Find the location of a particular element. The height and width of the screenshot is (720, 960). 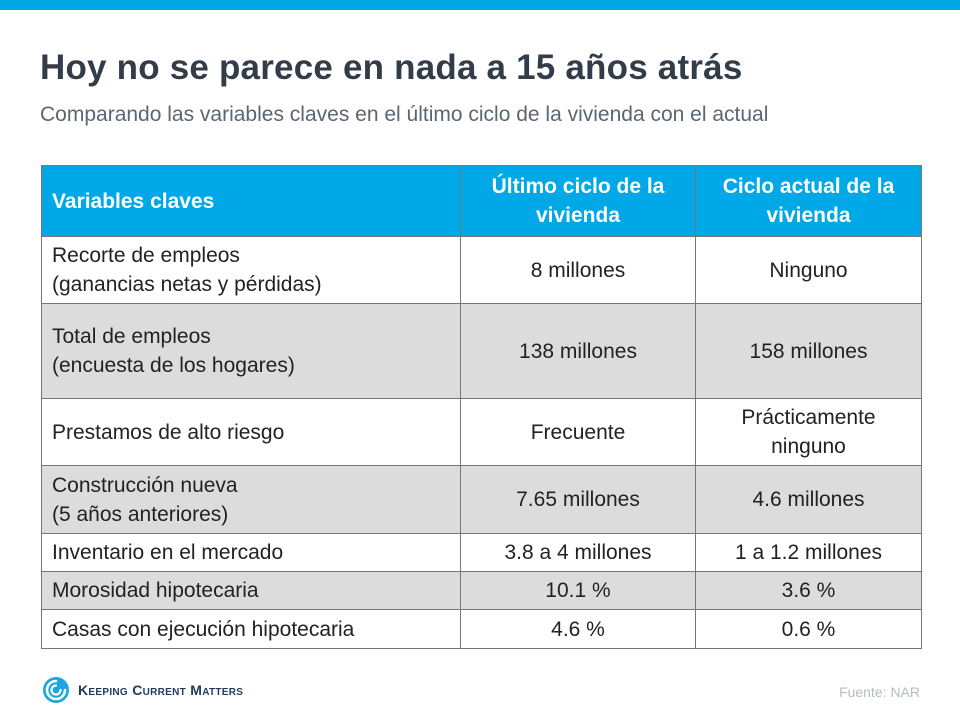

header-variables: Variables claves is located at coordinates (251, 201).